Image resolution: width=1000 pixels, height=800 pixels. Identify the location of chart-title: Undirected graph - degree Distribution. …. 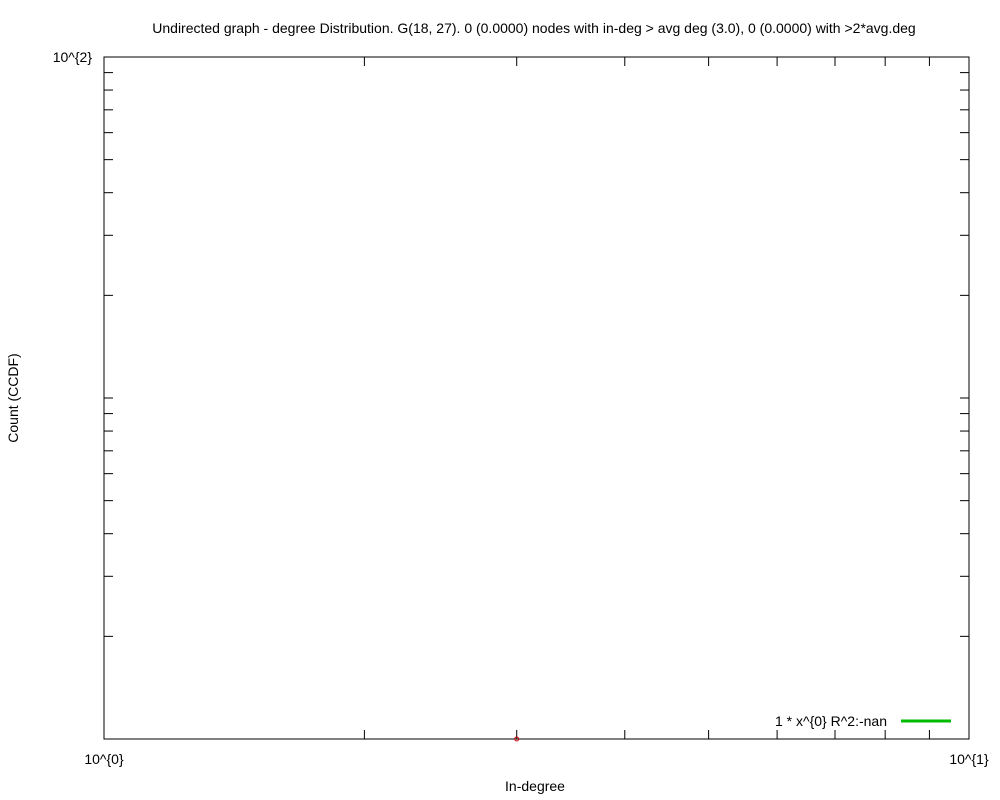
(533, 28).